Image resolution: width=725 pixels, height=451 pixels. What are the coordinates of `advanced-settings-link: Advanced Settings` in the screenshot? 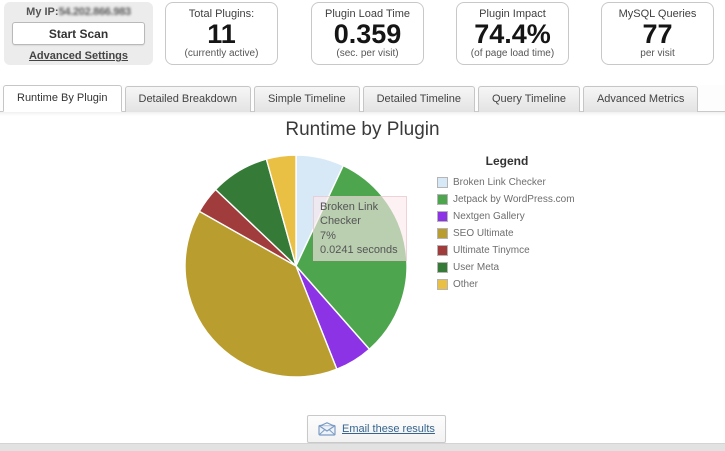 It's located at (78, 56).